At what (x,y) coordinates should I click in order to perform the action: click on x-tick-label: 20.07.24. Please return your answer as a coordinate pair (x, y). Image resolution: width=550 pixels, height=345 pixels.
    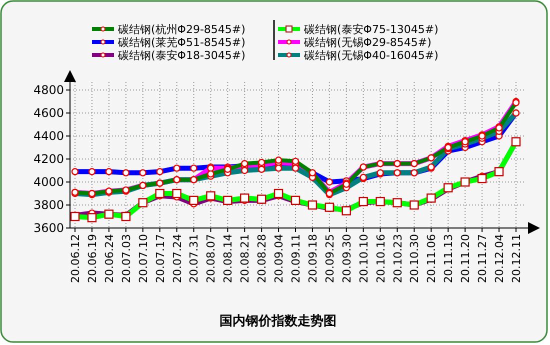
    Looking at the image, I should click on (177, 258).